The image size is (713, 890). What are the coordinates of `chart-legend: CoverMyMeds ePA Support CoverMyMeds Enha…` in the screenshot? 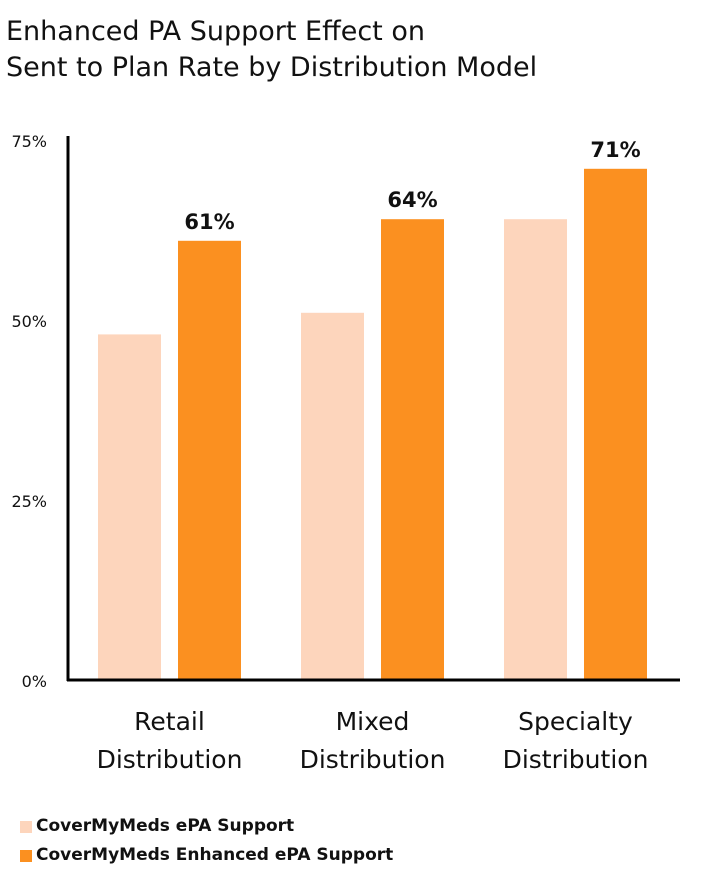 It's located at (206, 841).